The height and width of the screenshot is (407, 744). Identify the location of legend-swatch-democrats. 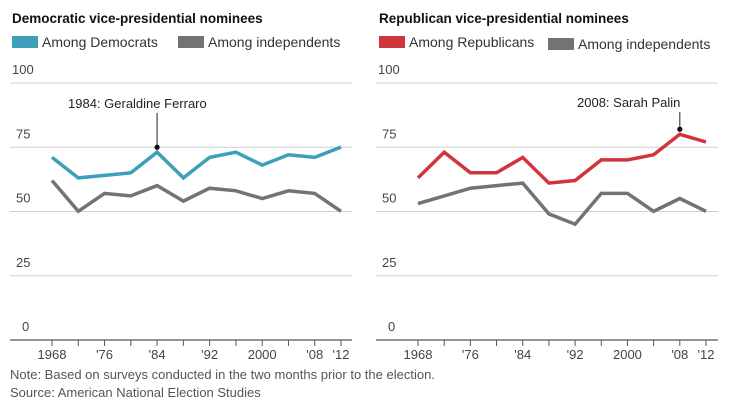
(25, 42).